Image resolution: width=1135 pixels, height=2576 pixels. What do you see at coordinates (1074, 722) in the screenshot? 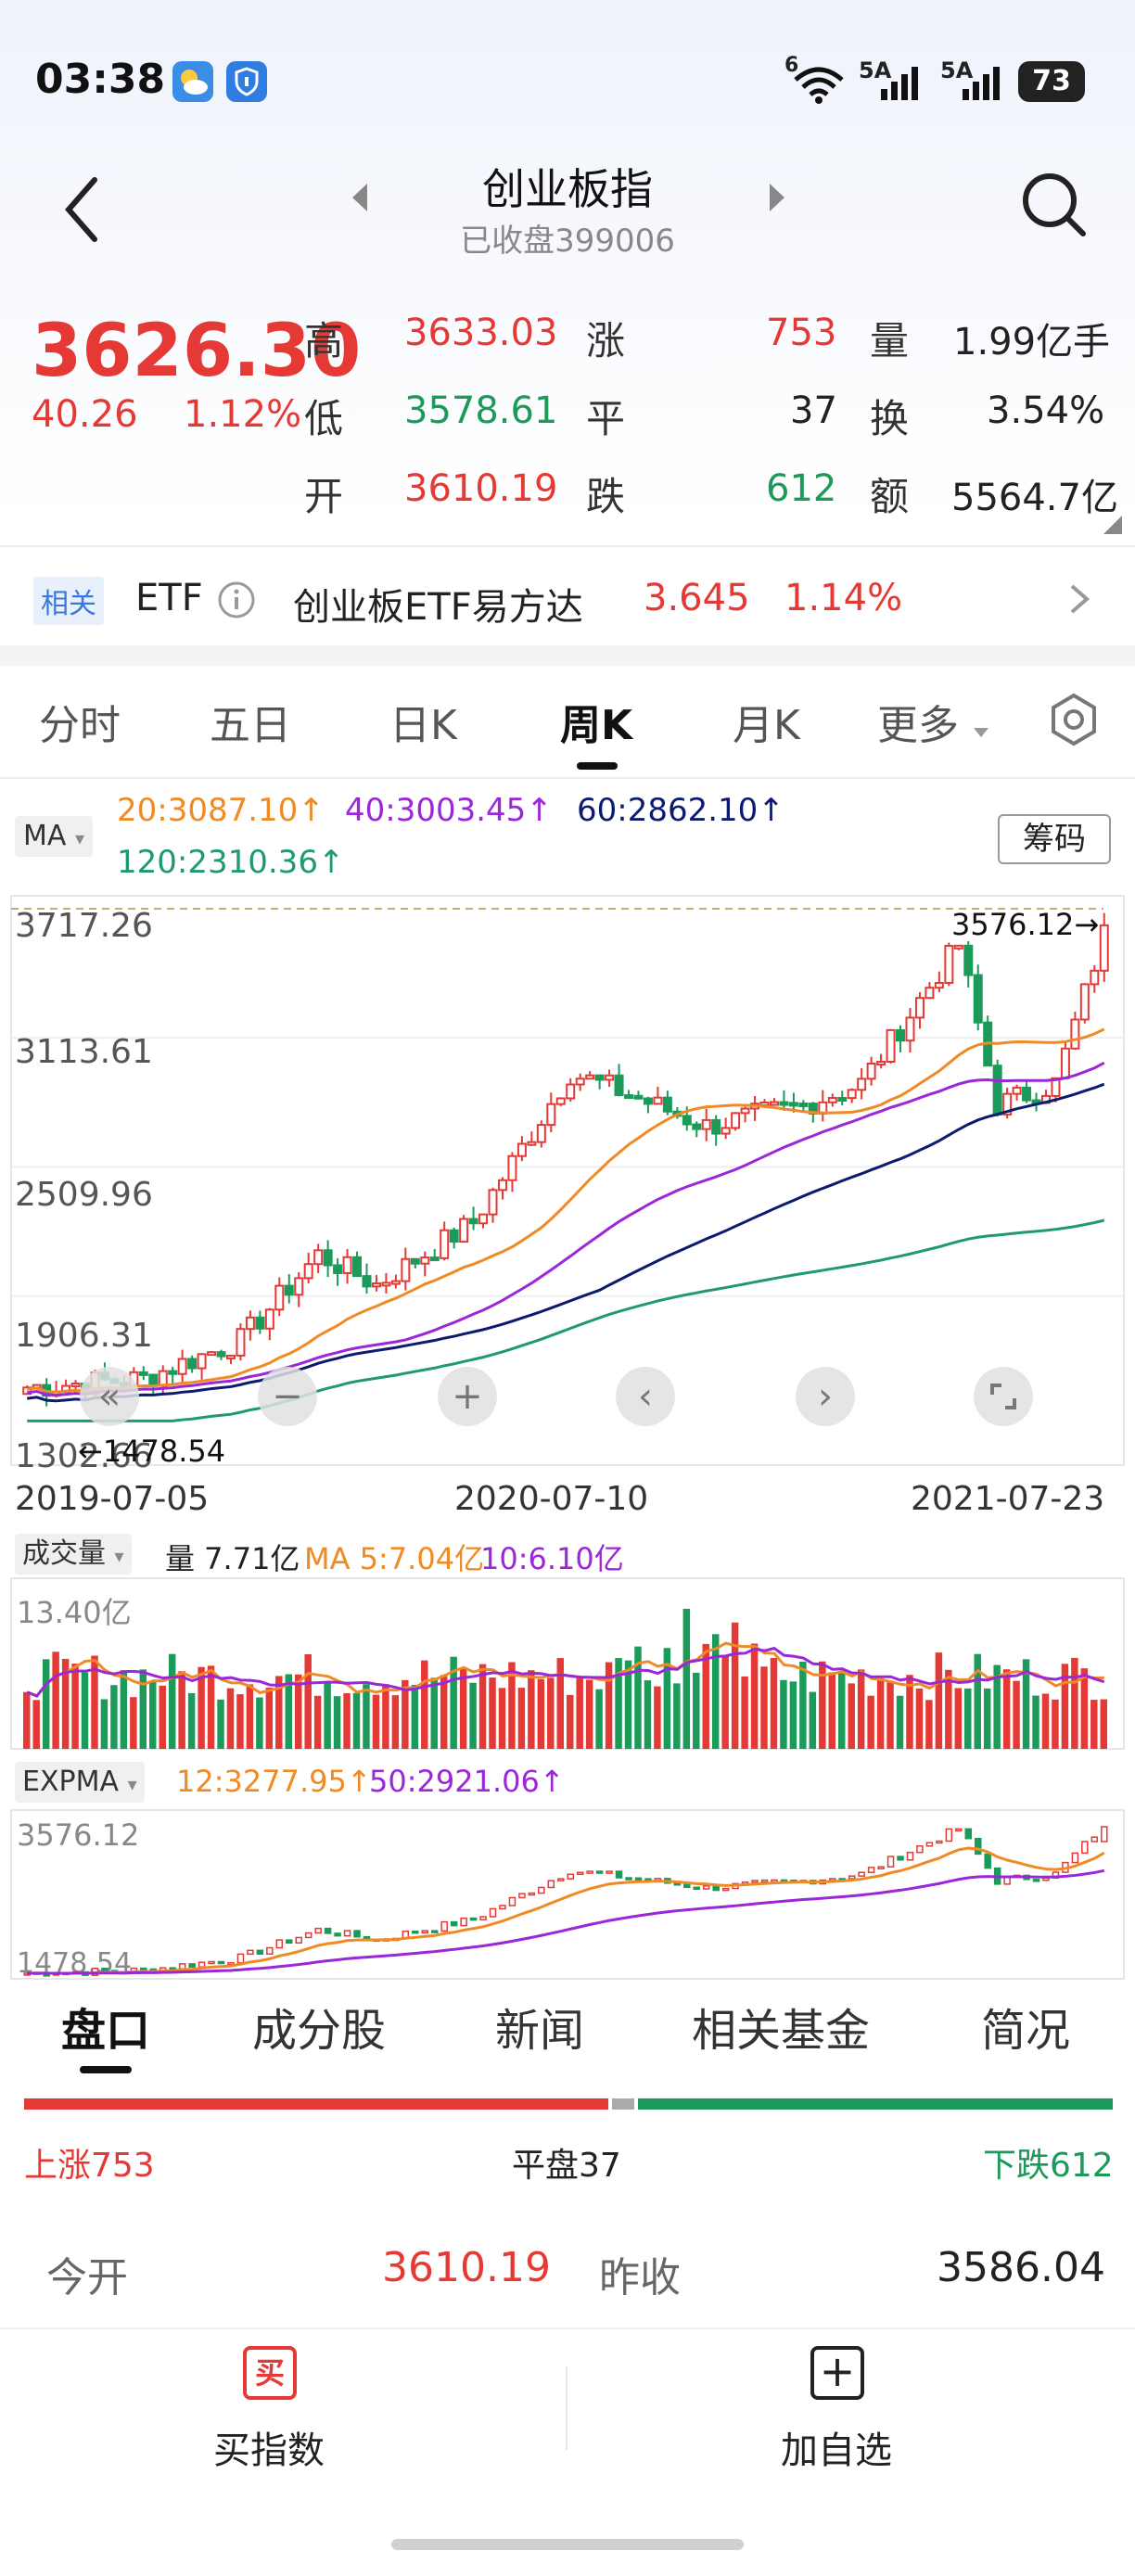
I see `settings-icon` at bounding box center [1074, 722].